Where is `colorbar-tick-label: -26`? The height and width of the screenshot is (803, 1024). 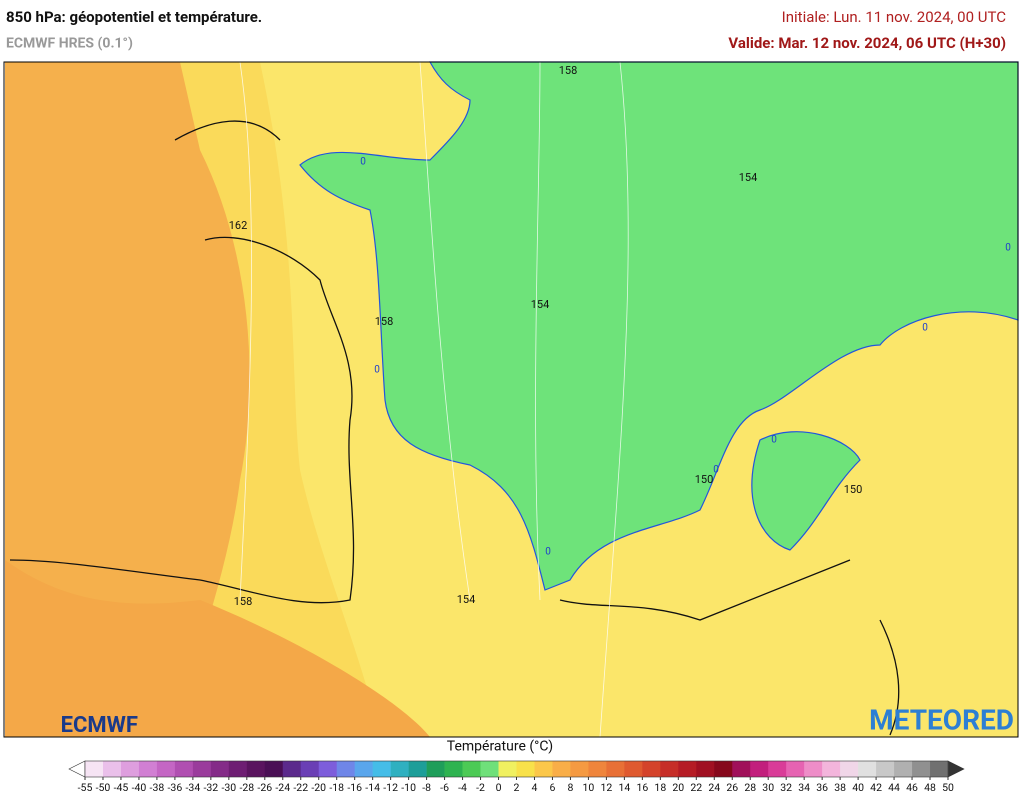
colorbar-tick-label: -26 is located at coordinates (264, 787).